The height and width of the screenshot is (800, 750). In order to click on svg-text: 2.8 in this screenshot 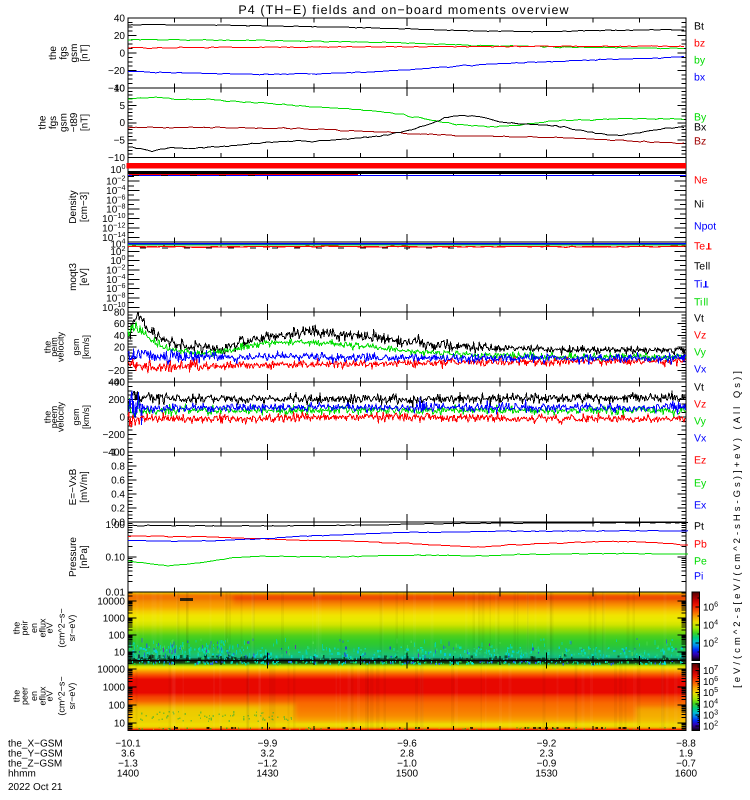, I will do `click(407, 754)`.